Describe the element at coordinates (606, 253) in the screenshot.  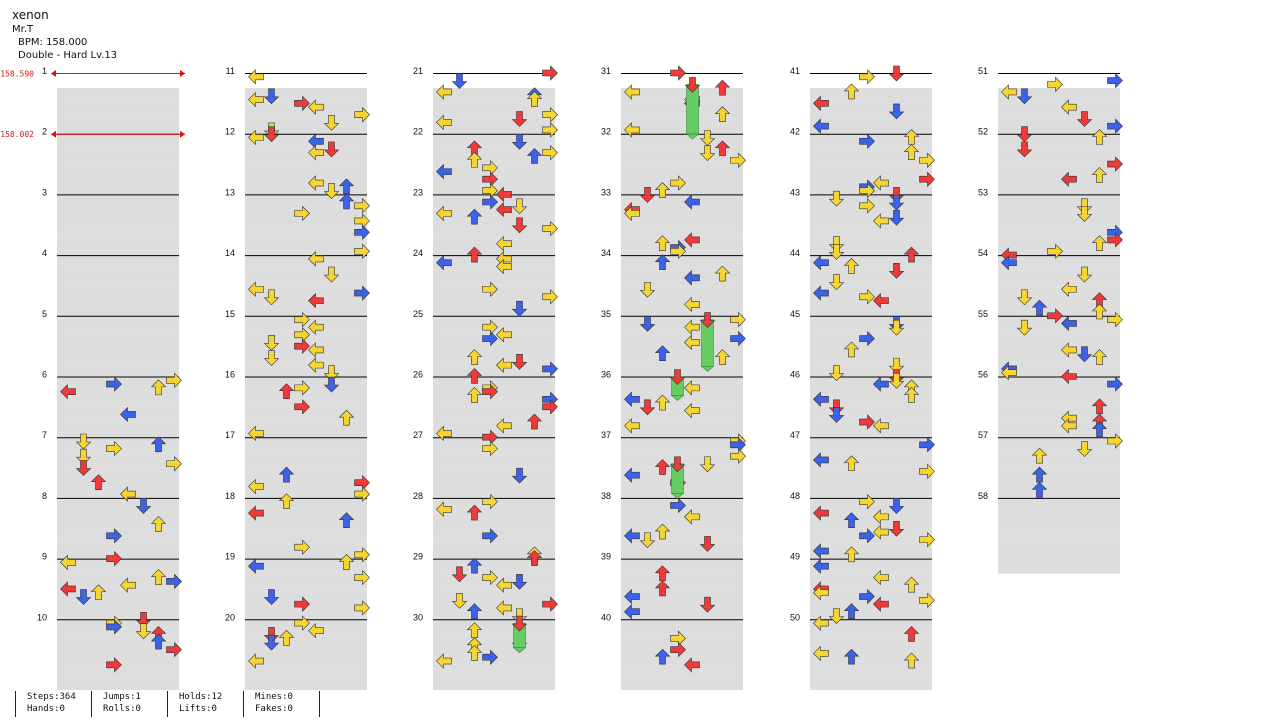
I see `measure-number: 34` at that location.